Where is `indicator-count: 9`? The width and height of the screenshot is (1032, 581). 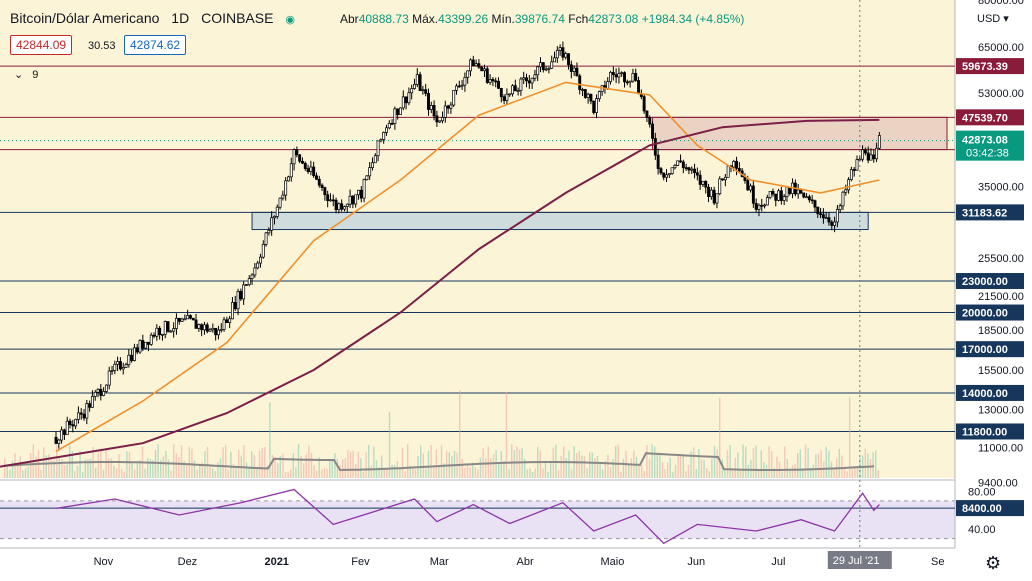
indicator-count: 9 is located at coordinates (35, 75).